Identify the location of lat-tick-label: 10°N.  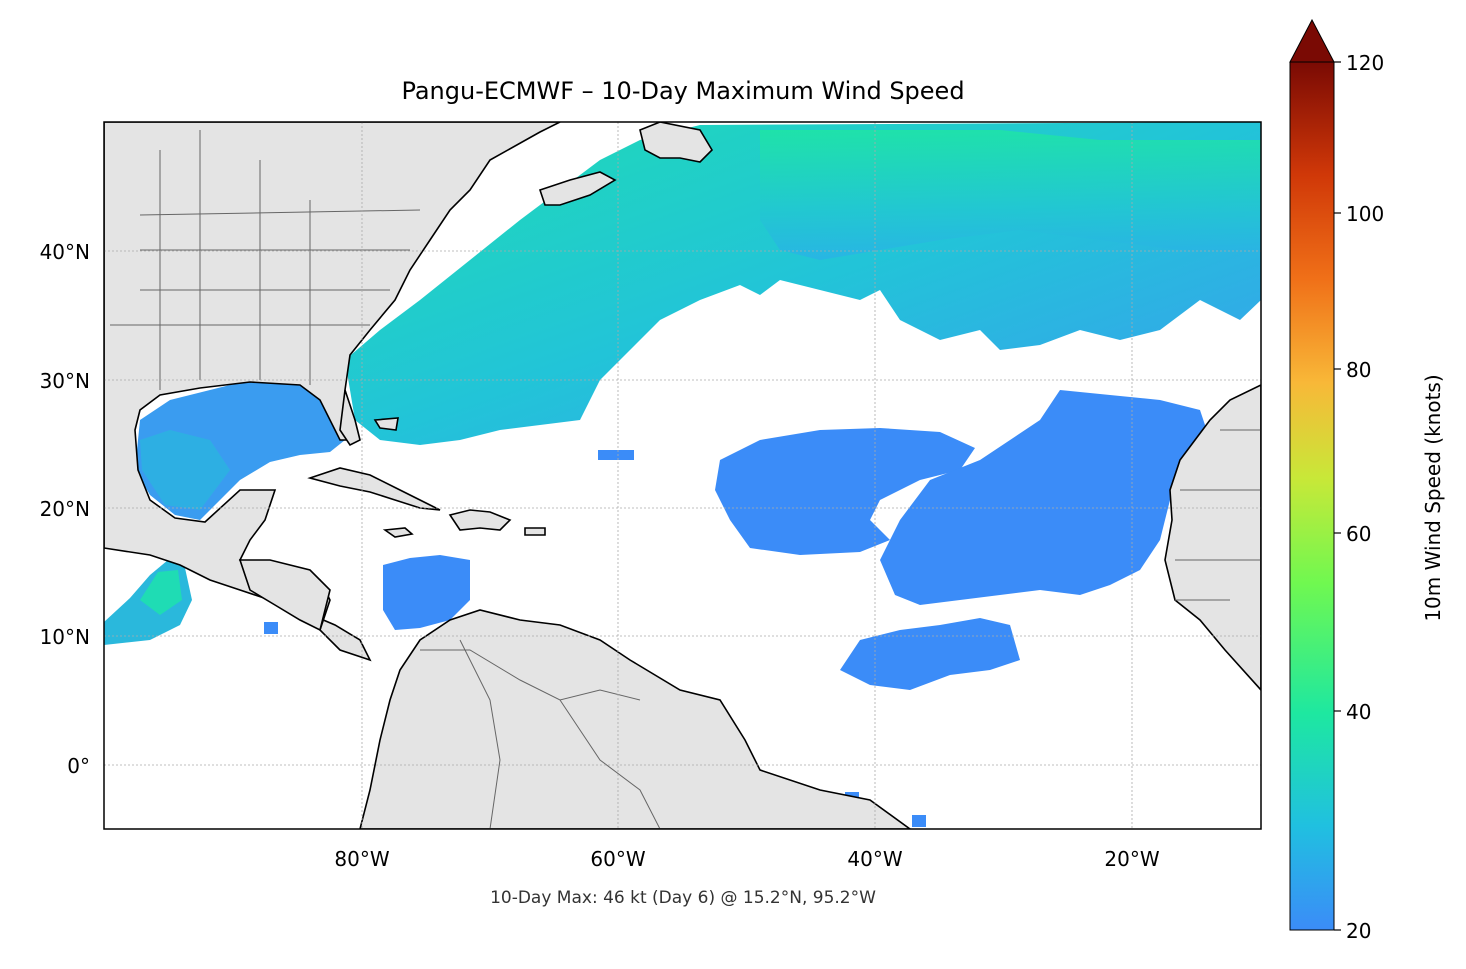
(65, 637).